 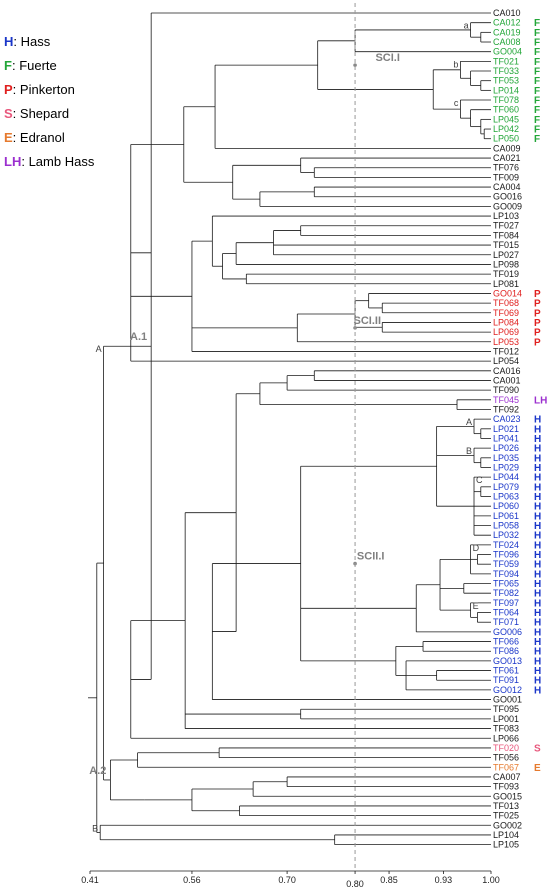 I want to click on leaf-label: LP081, so click(x=506, y=284).